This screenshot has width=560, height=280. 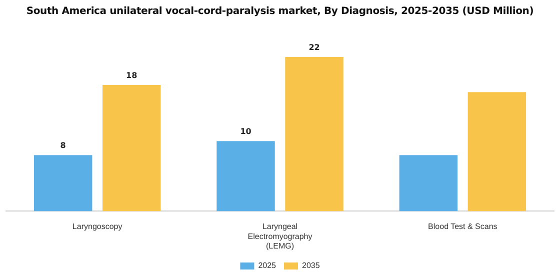 I want to click on data-label: 22, so click(x=314, y=47).